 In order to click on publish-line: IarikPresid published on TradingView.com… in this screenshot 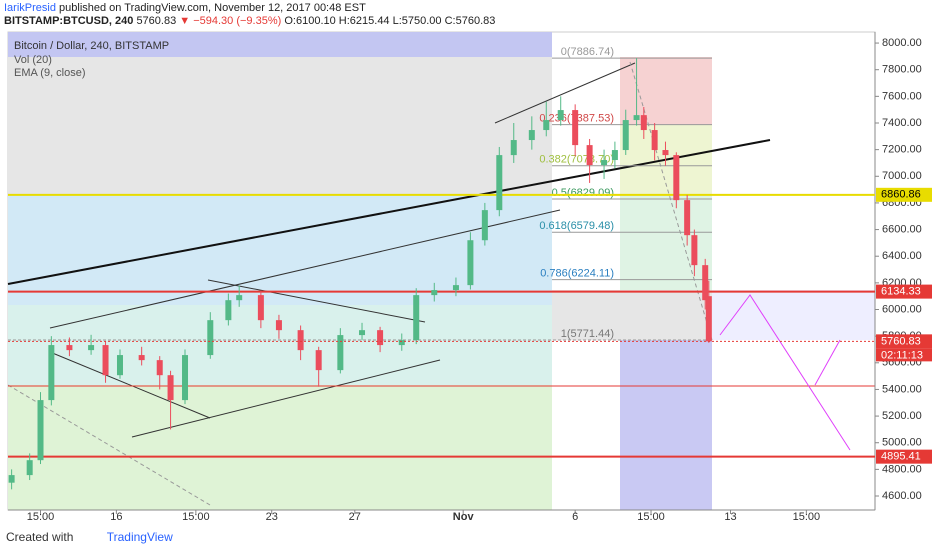, I will do `click(466, 8)`.